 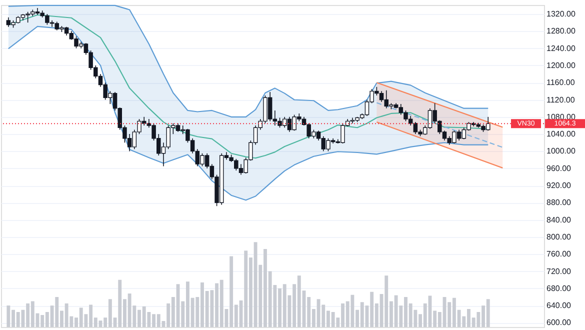 What do you see at coordinates (561, 31) in the screenshot?
I see `y-tick-label: 1280.00` at bounding box center [561, 31].